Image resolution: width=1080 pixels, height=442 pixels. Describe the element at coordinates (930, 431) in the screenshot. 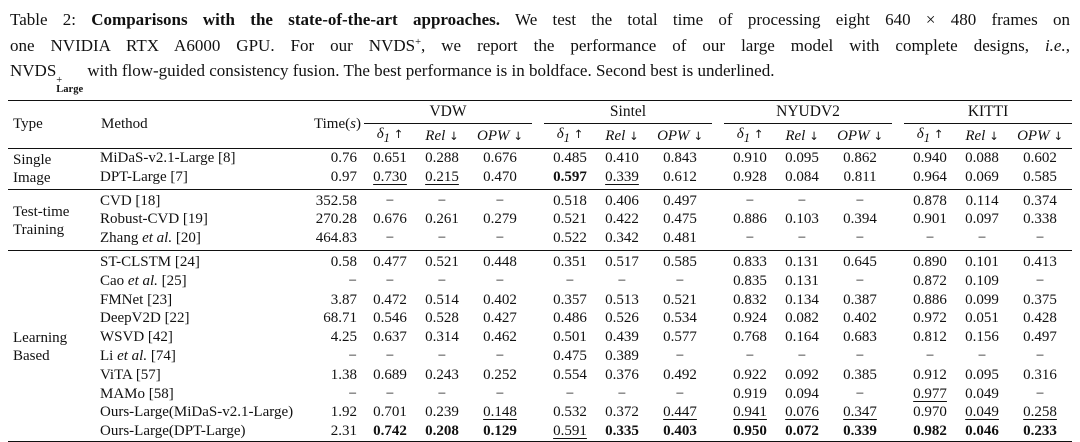

I see `value-cell: 0.982` at that location.